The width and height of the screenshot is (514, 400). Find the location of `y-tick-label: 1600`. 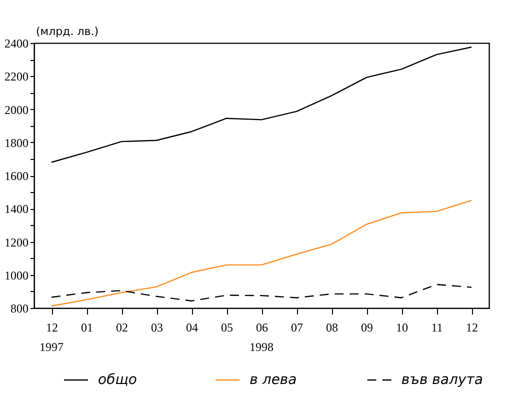

y-tick-label: 1600 is located at coordinates (16, 176).